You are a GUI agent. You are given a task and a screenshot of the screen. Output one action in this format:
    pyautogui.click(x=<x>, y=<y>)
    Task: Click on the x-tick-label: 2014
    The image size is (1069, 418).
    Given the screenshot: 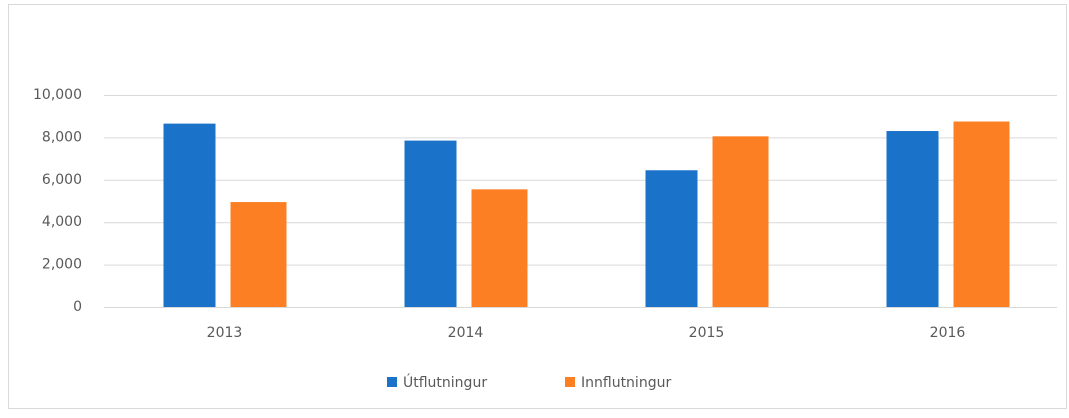 What is the action you would take?
    pyautogui.click(x=466, y=333)
    